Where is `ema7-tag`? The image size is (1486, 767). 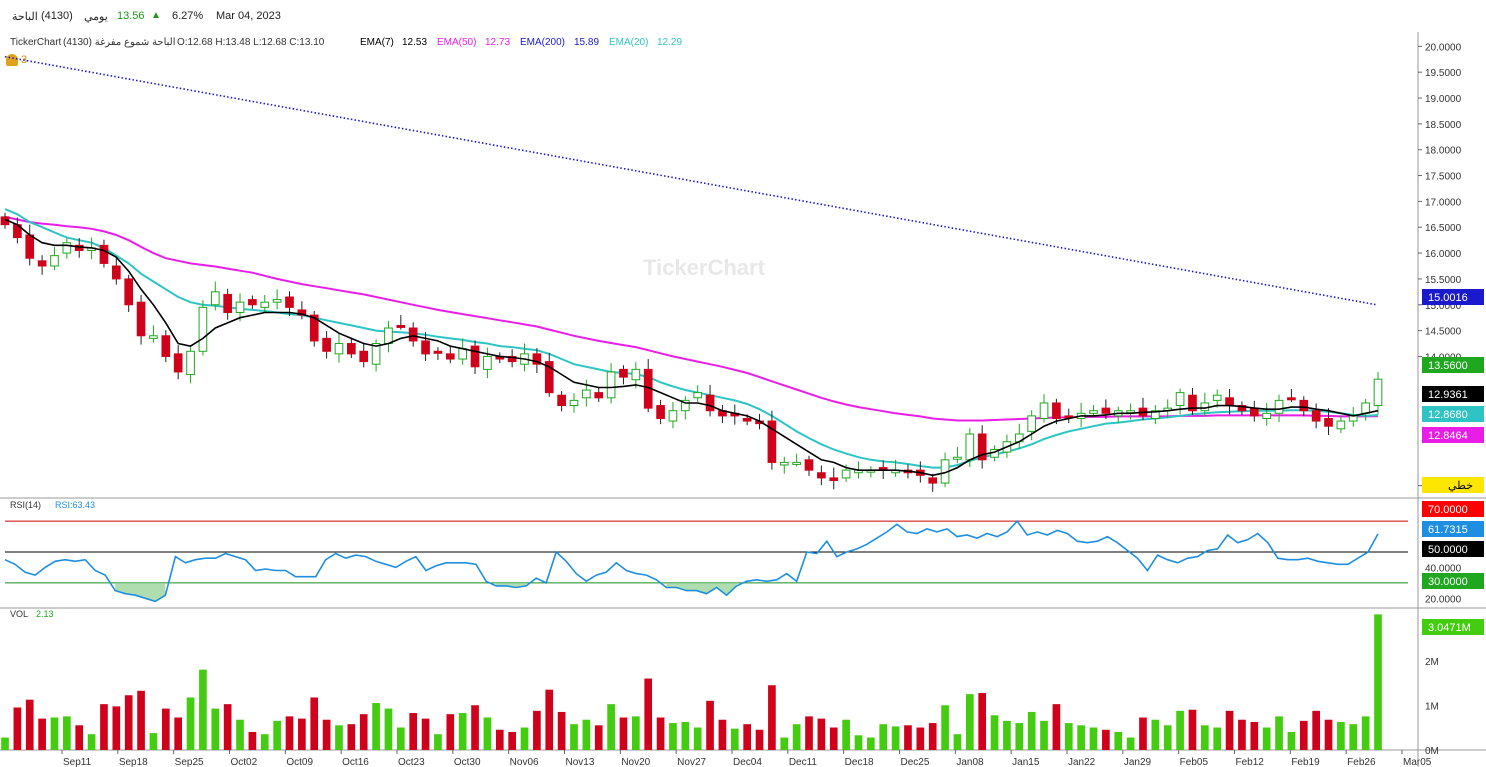 ema7-tag is located at coordinates (1453, 394).